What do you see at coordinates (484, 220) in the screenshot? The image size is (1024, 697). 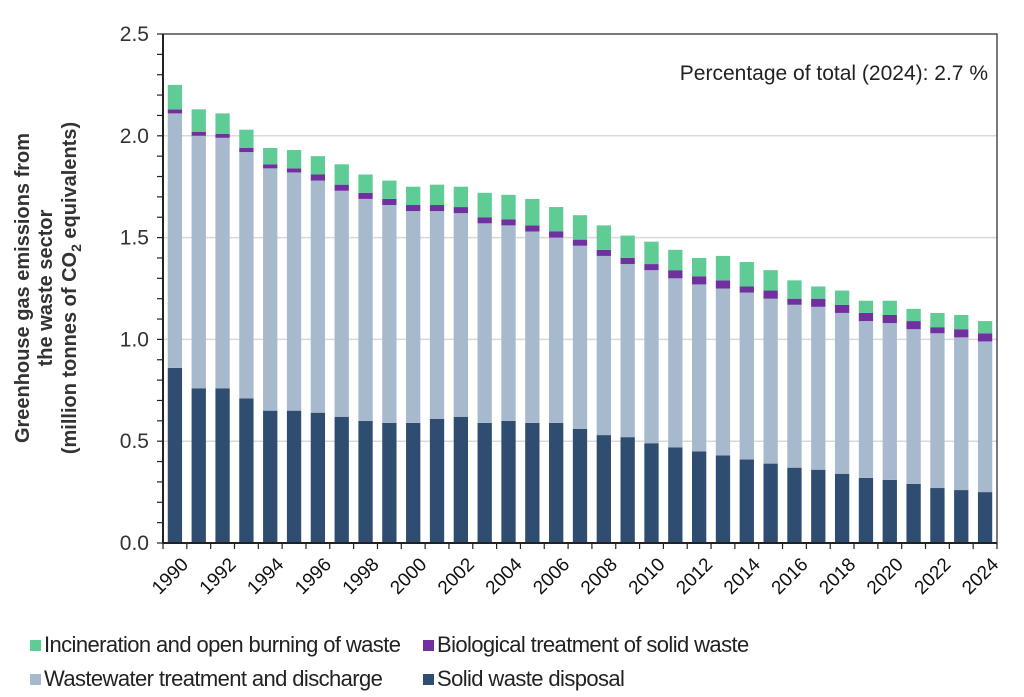 I see `bar-biological-treatment-of-solid-waste-2003` at bounding box center [484, 220].